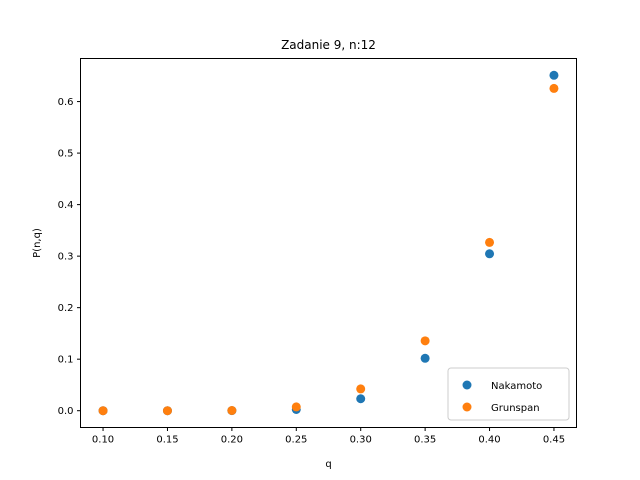 The height and width of the screenshot is (480, 640). I want to click on legend-label-nakamoto: Nakamoto, so click(516, 386).